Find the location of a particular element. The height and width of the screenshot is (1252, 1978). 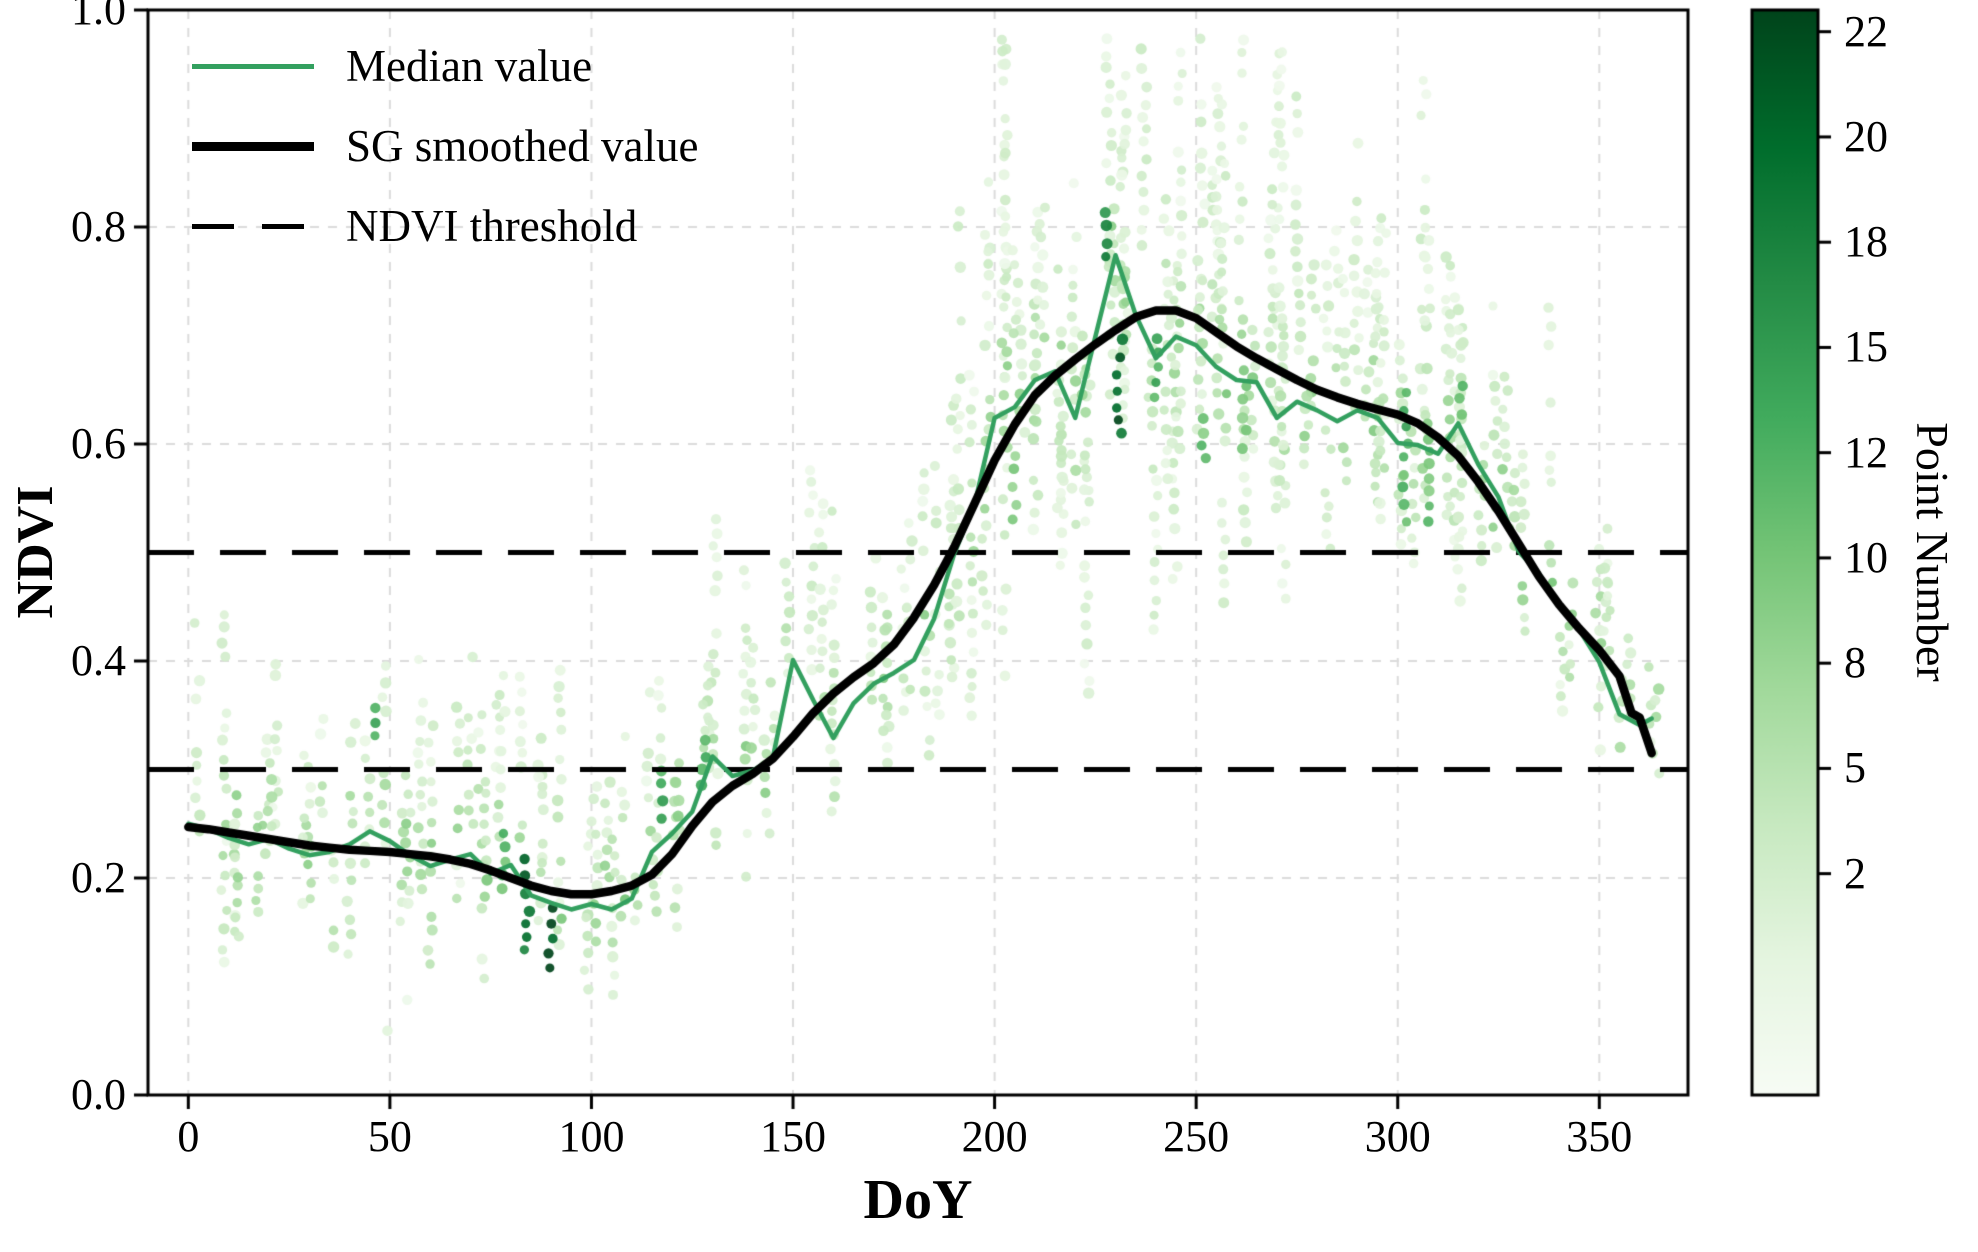

y-tick-label: 0.0 is located at coordinates (98, 1094).